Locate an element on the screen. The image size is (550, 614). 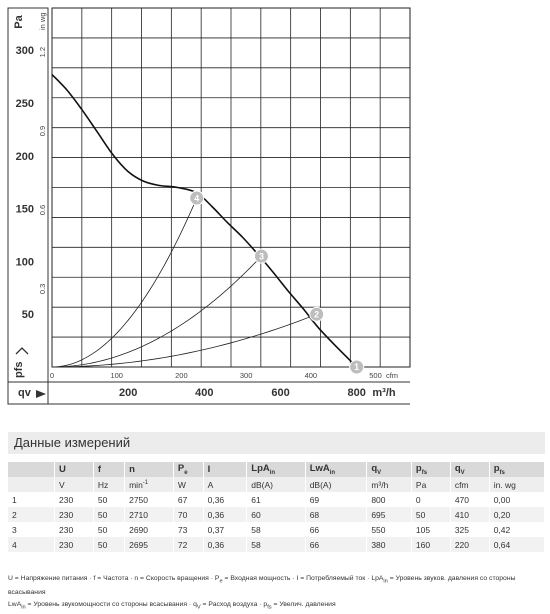
table-cell: 105 is located at coordinates (431, 529).